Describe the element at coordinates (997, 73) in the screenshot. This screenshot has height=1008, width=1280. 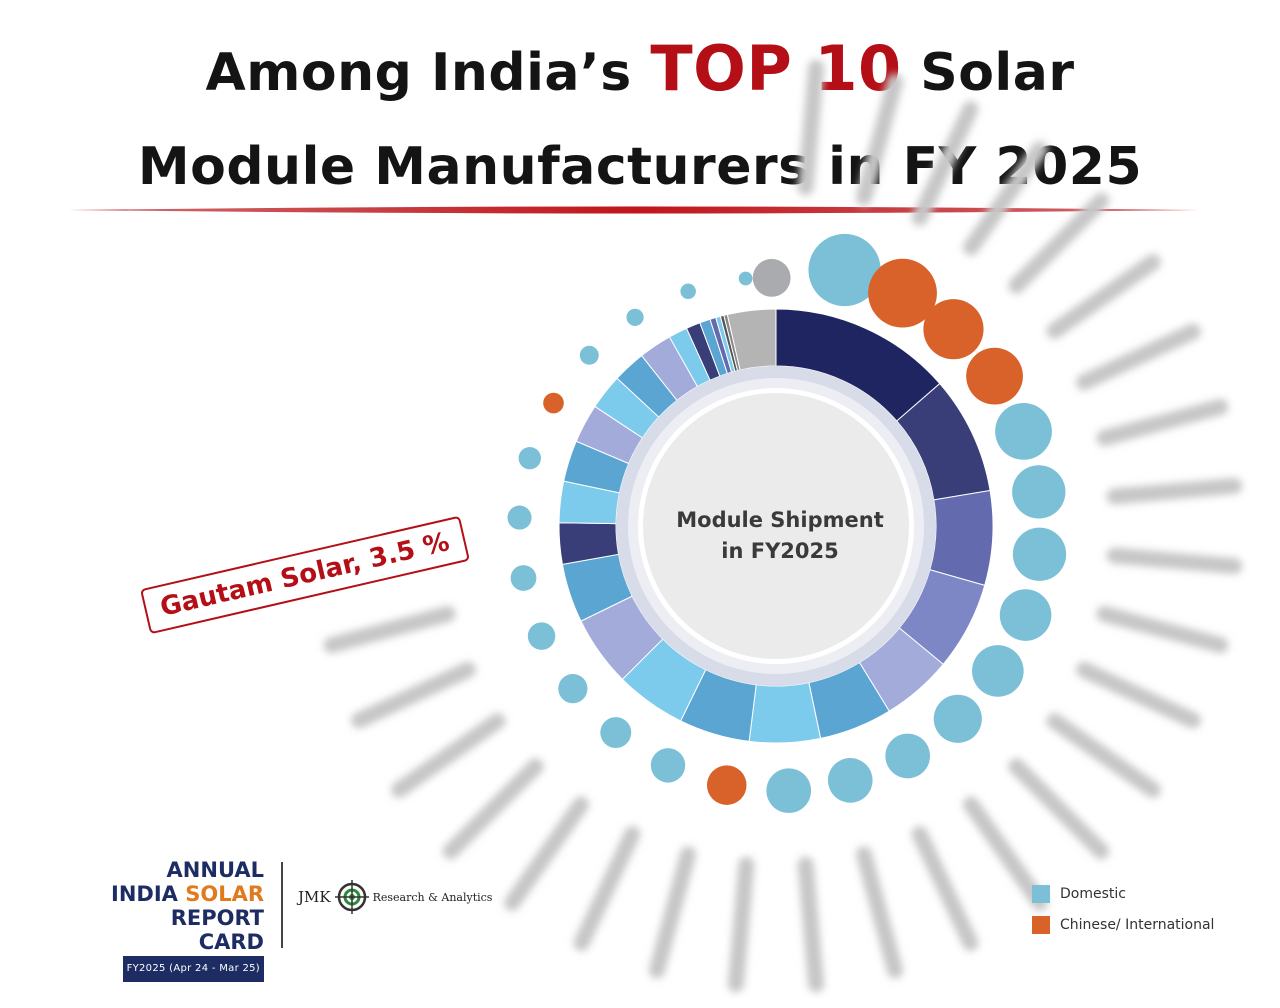
I see `title-part-2: Solar` at that location.